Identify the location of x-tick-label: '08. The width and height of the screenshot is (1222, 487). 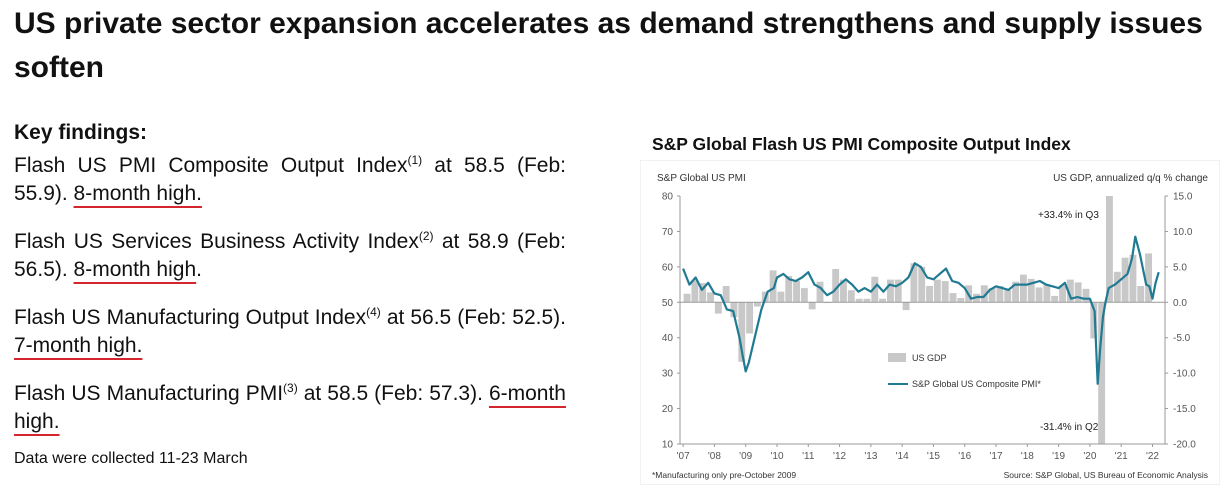
(714, 456).